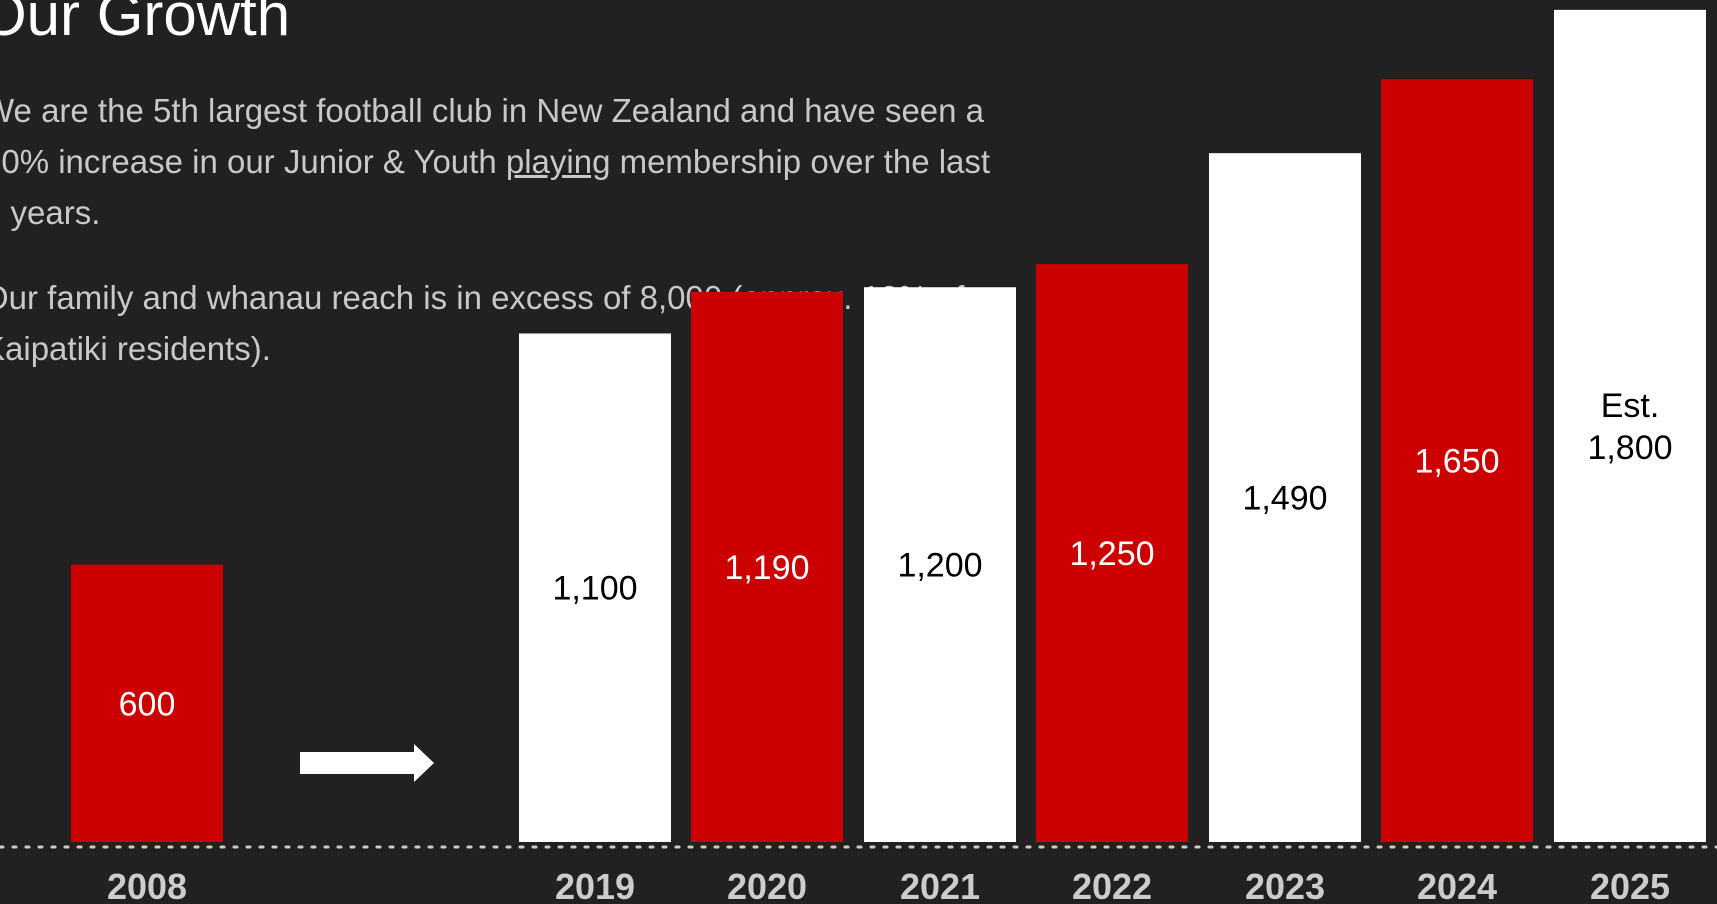 The height and width of the screenshot is (904, 1717). What do you see at coordinates (1285, 885) in the screenshot?
I see `x-tick-label-2023: 2023` at bounding box center [1285, 885].